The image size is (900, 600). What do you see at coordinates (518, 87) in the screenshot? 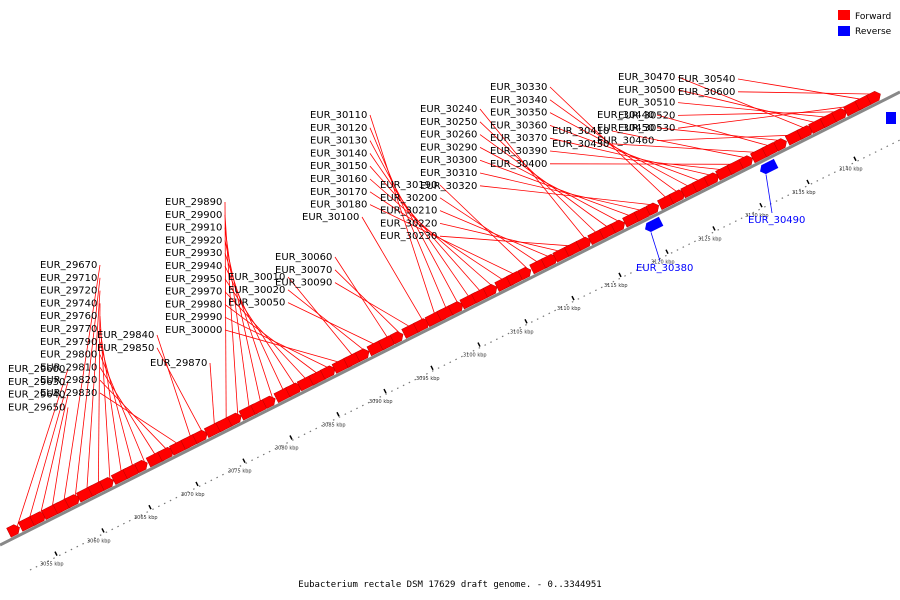
I see `gene-label: EUR_30330` at bounding box center [518, 87].